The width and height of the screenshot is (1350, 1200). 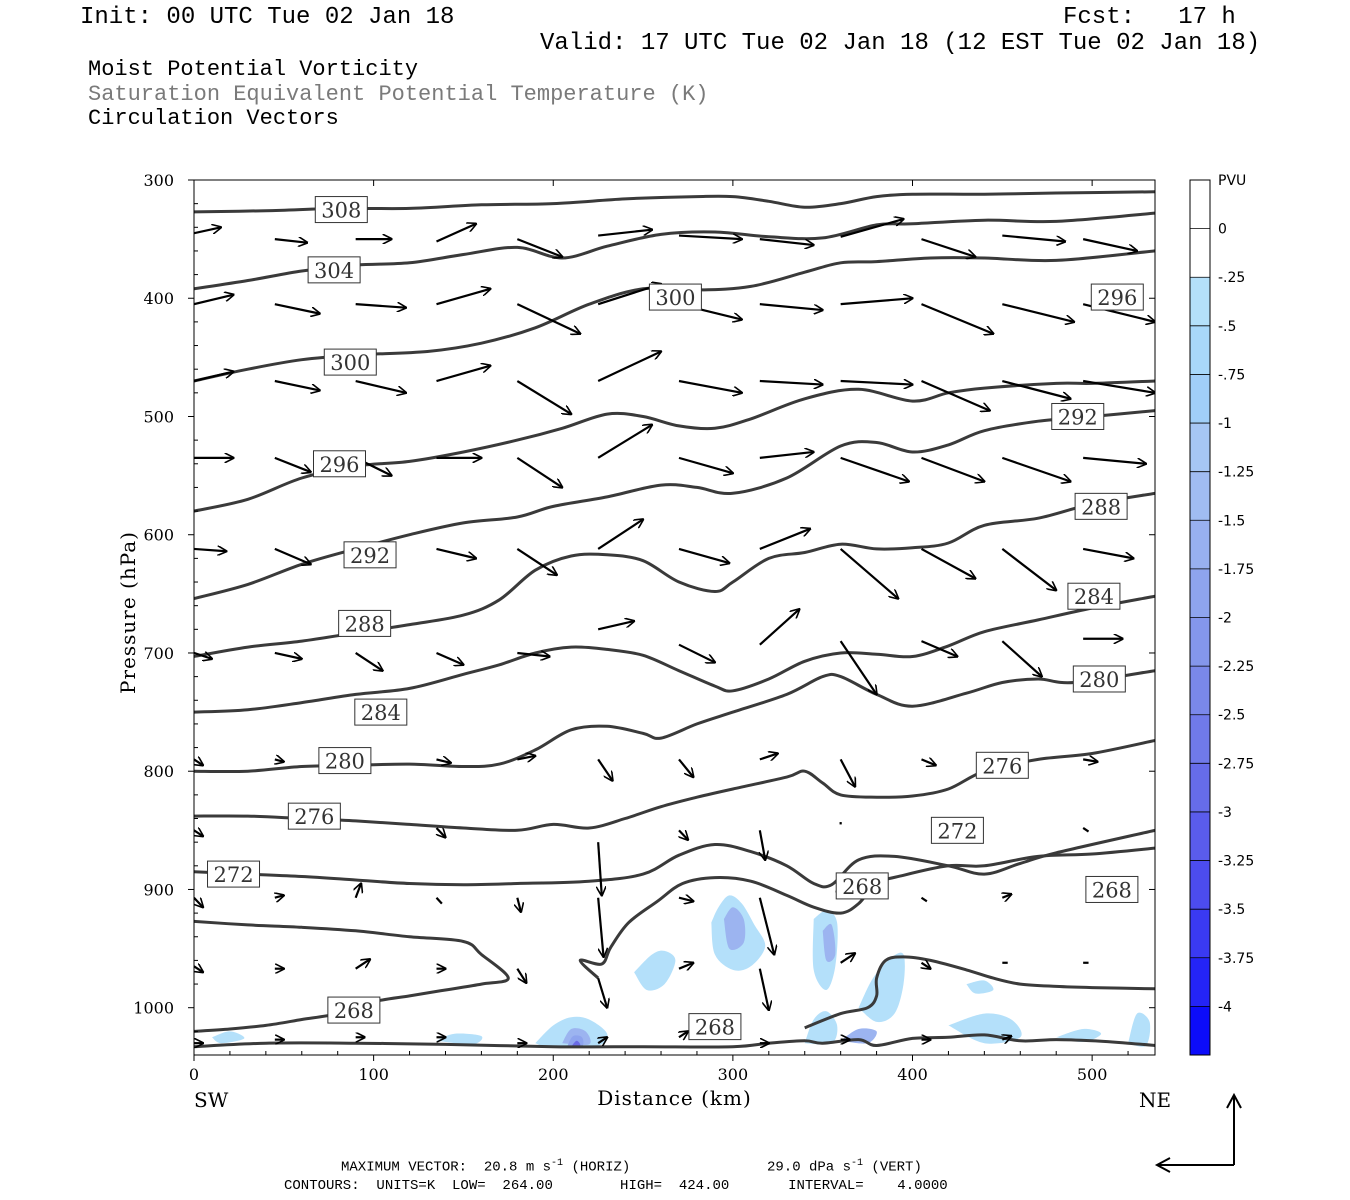 I want to click on contour-label: 268, so click(x=354, y=1011).